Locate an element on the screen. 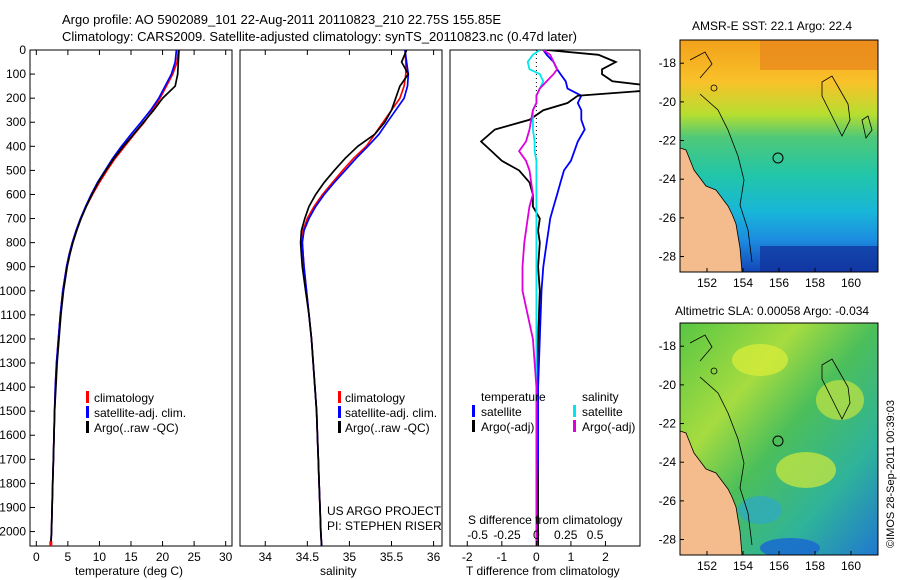  legend-swatch-sal-argo is located at coordinates (574, 426).